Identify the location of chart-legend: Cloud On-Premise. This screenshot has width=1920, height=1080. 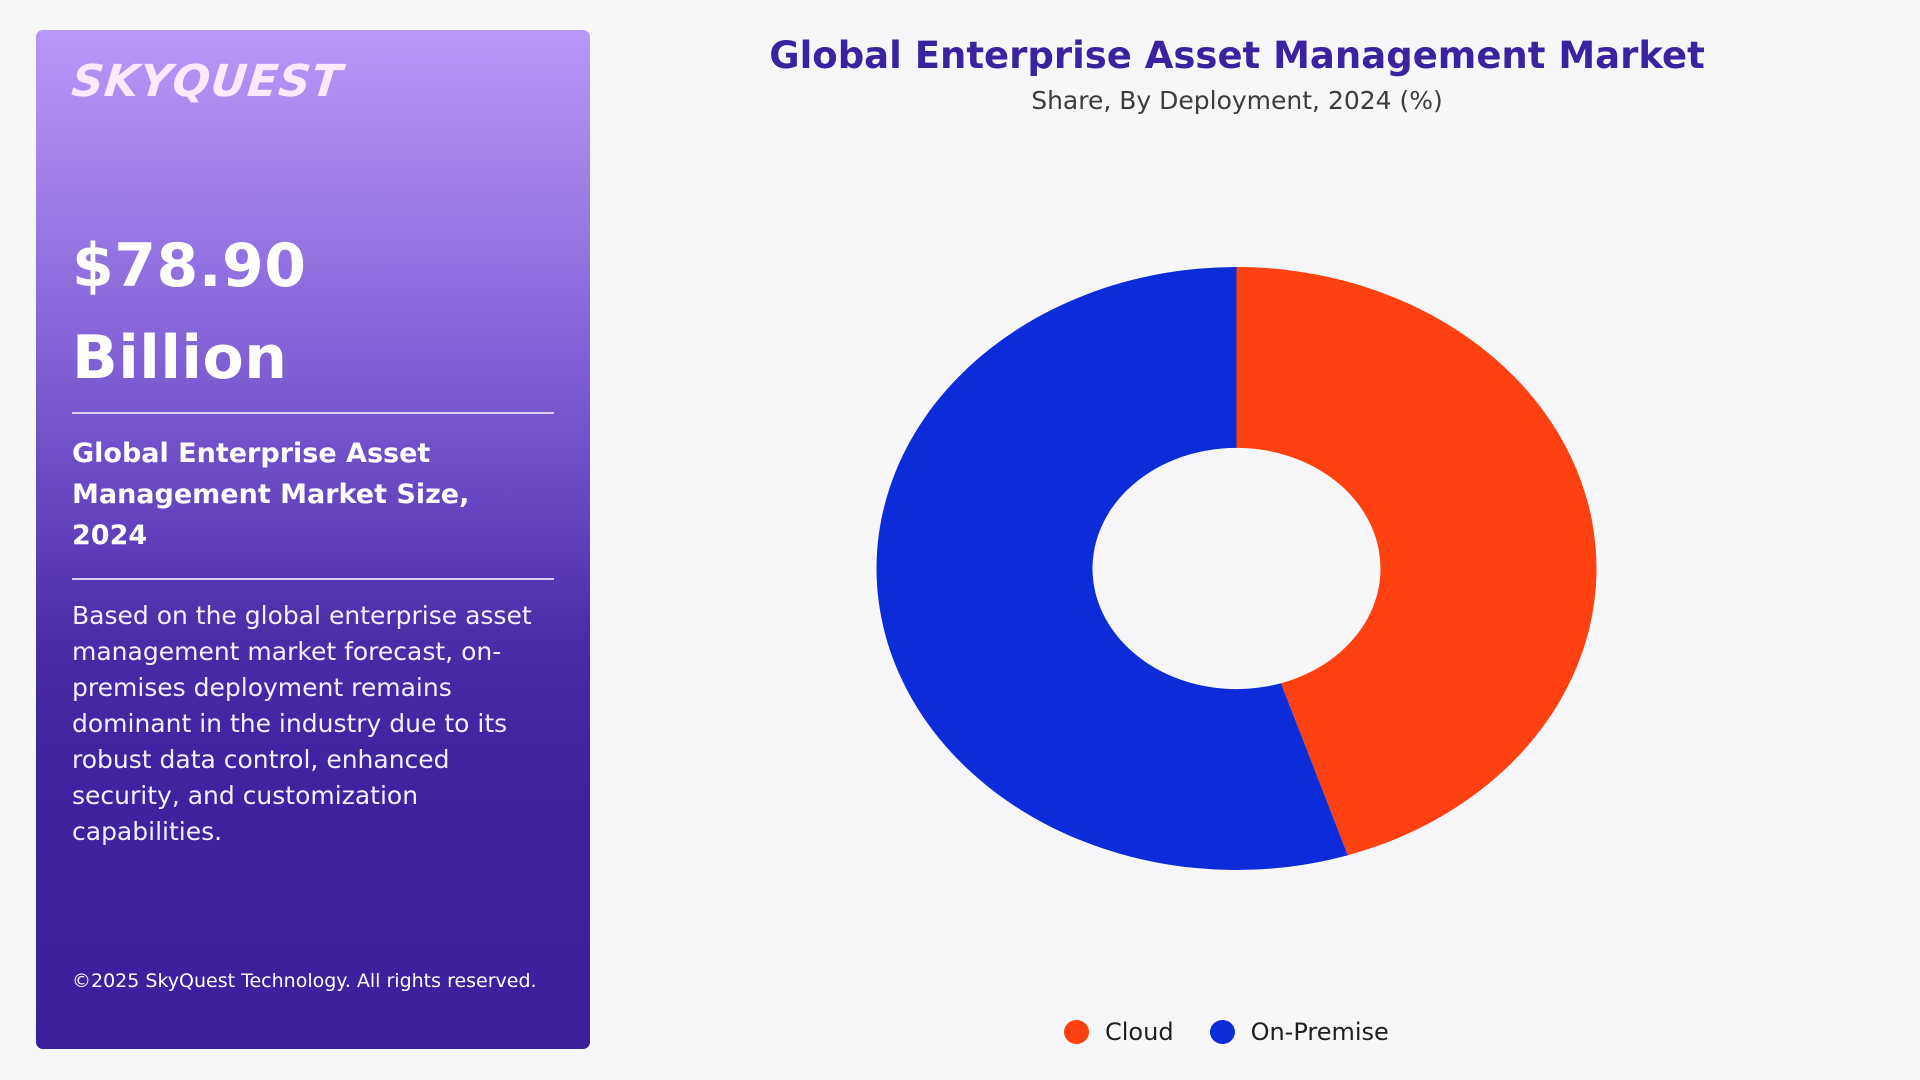
(1226, 1032).